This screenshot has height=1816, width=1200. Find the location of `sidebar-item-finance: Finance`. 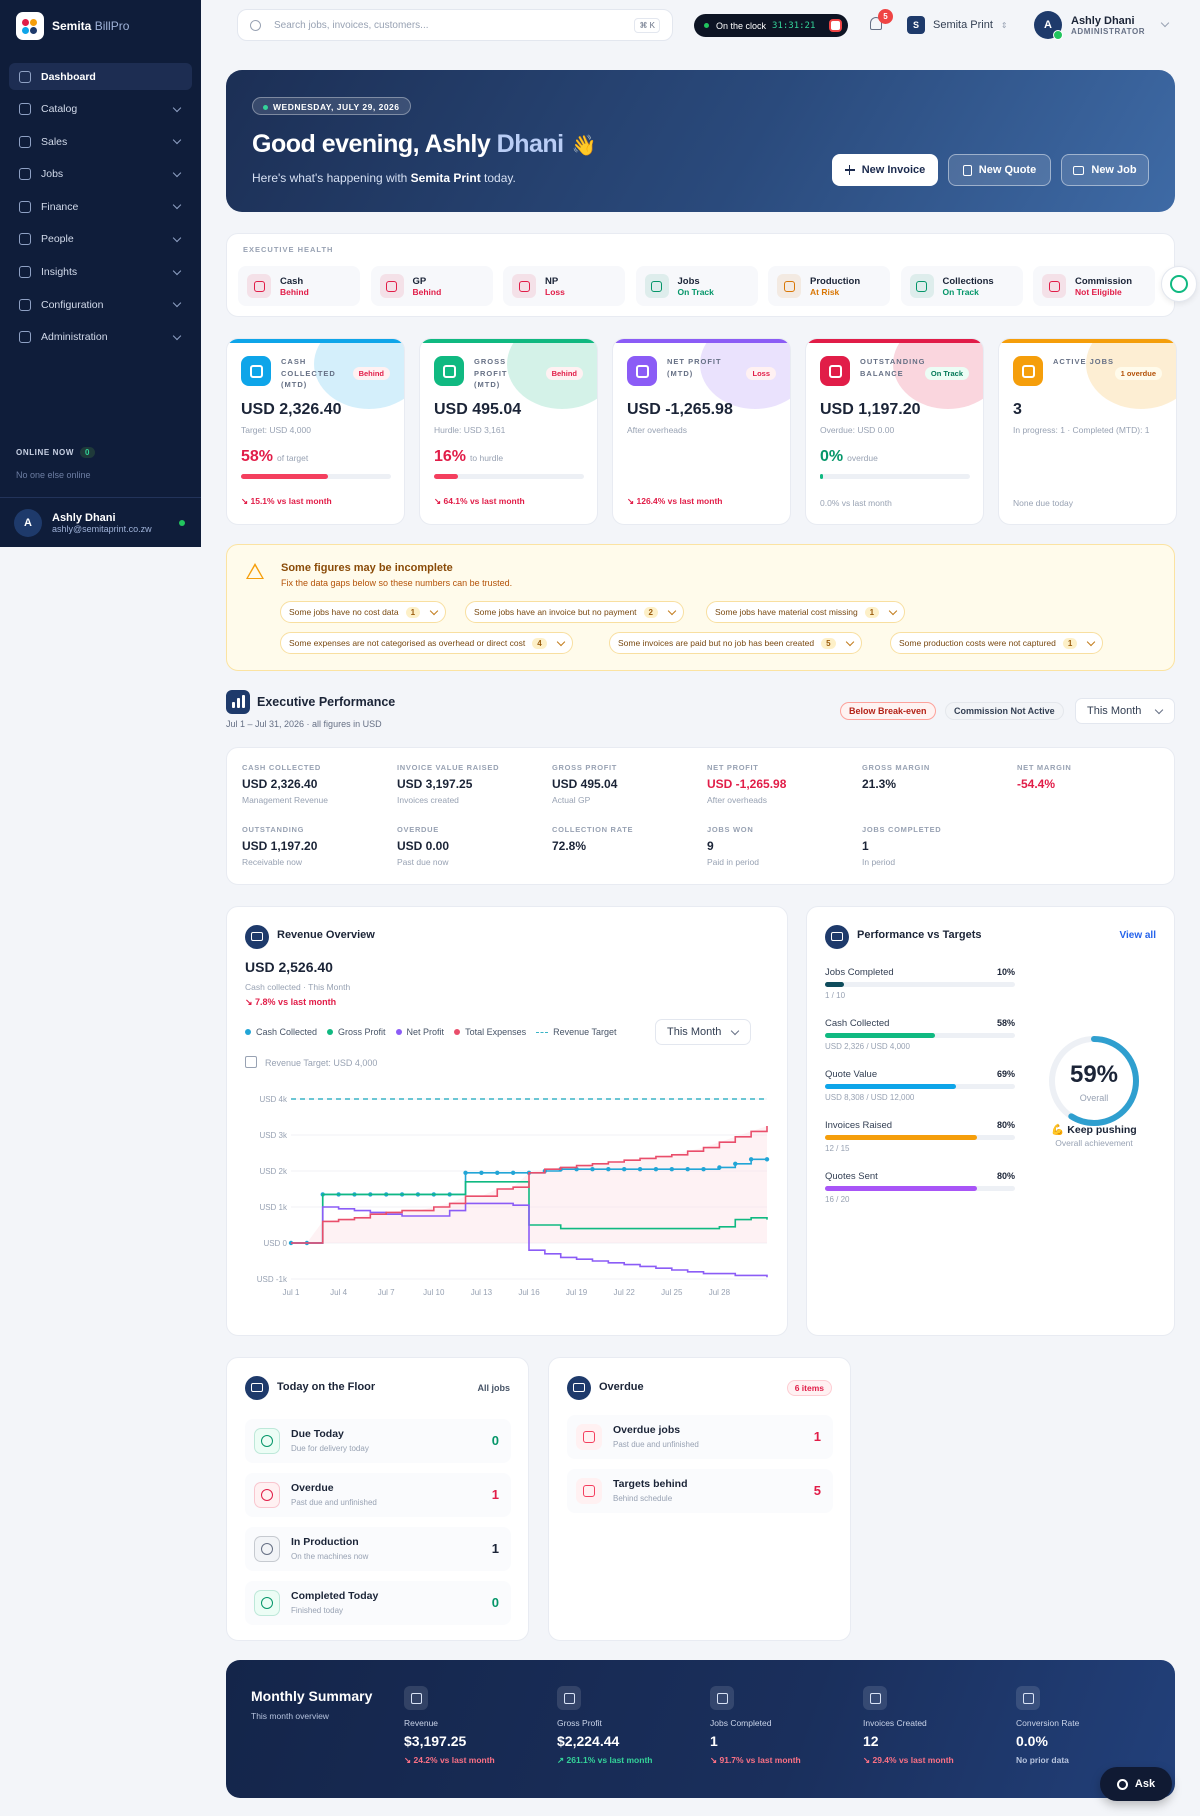

sidebar-item-finance: Finance is located at coordinates (100, 206).